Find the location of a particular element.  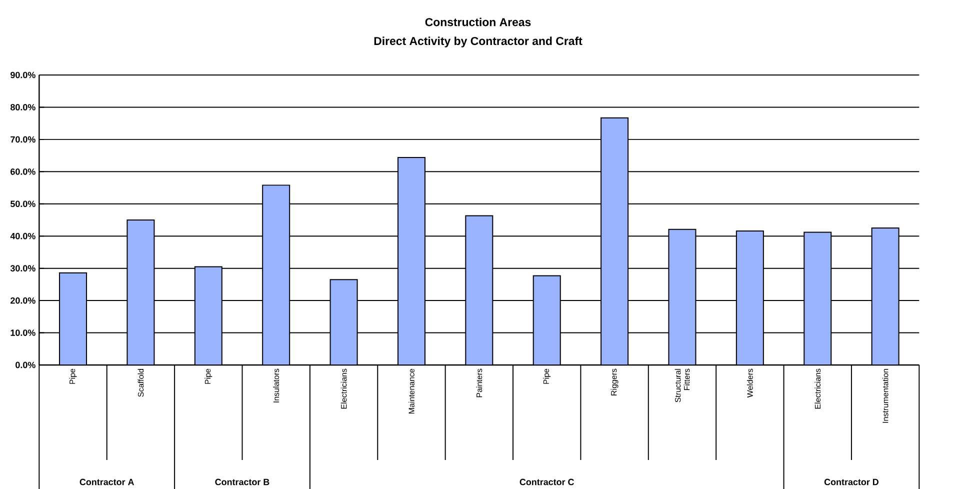

y-tick-label: 90.0% is located at coordinates (23, 75).